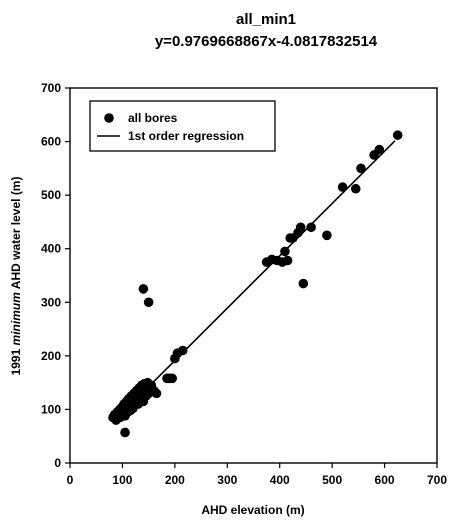  What do you see at coordinates (385, 480) in the screenshot?
I see `x-tick-label: 600` at bounding box center [385, 480].